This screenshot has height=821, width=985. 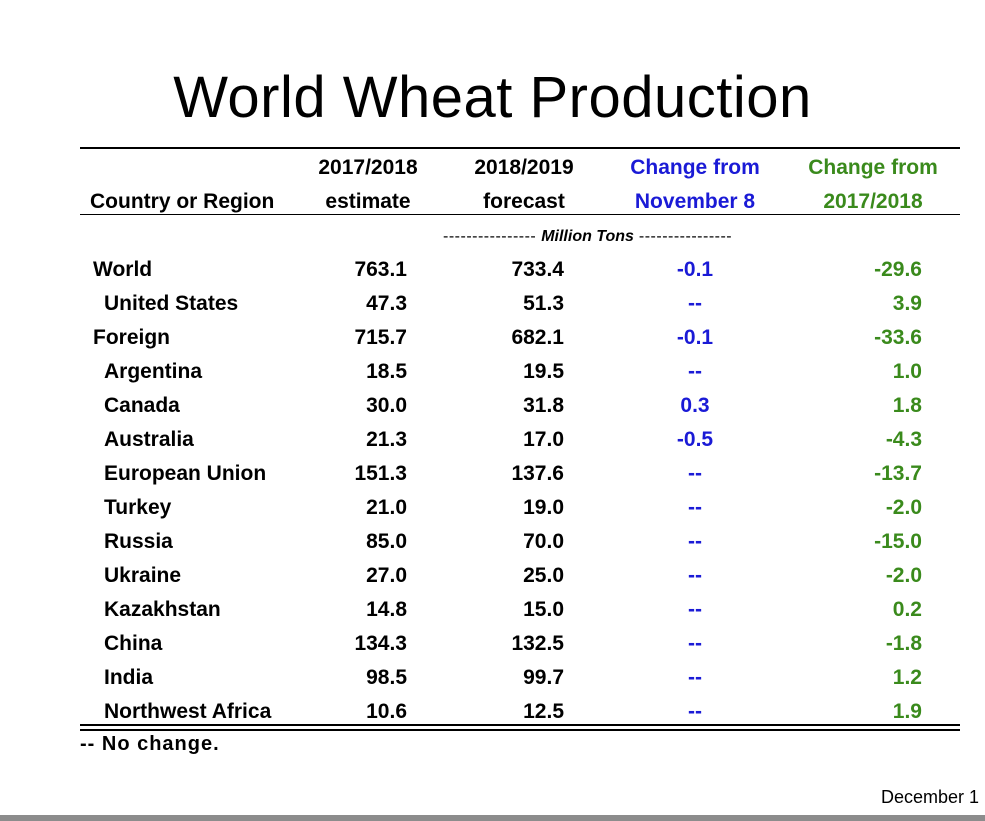 What do you see at coordinates (380, 337) in the screenshot?
I see `row-estimate: 715.7` at bounding box center [380, 337].